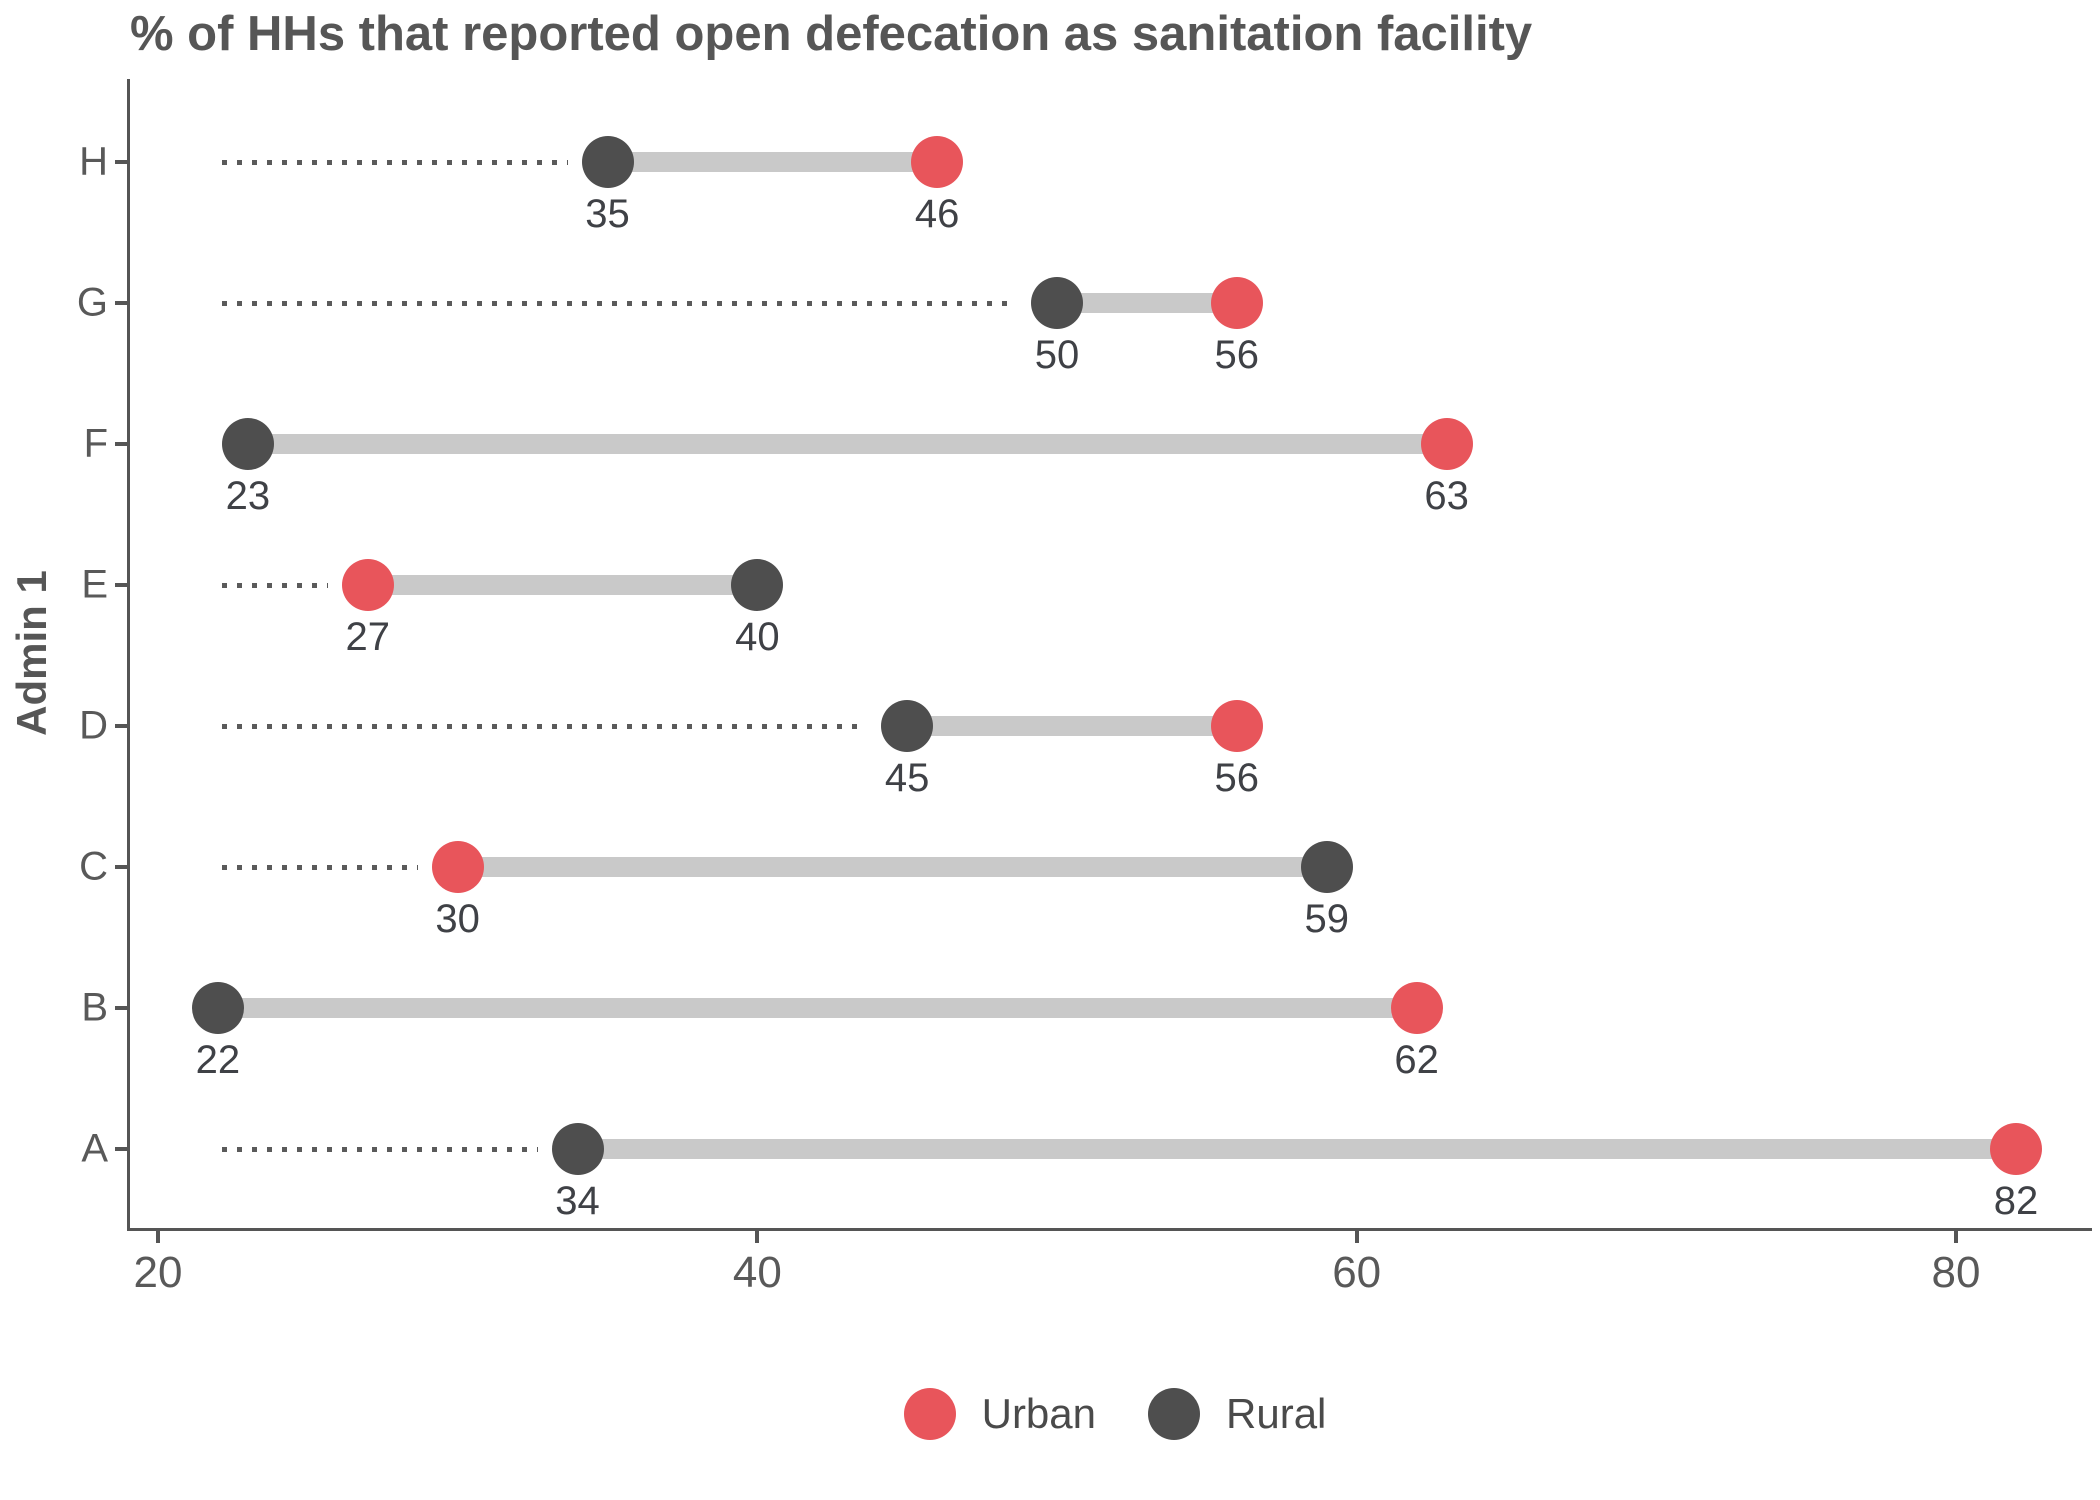  Describe the element at coordinates (607, 214) in the screenshot. I see `rural-value-label: 35` at that location.